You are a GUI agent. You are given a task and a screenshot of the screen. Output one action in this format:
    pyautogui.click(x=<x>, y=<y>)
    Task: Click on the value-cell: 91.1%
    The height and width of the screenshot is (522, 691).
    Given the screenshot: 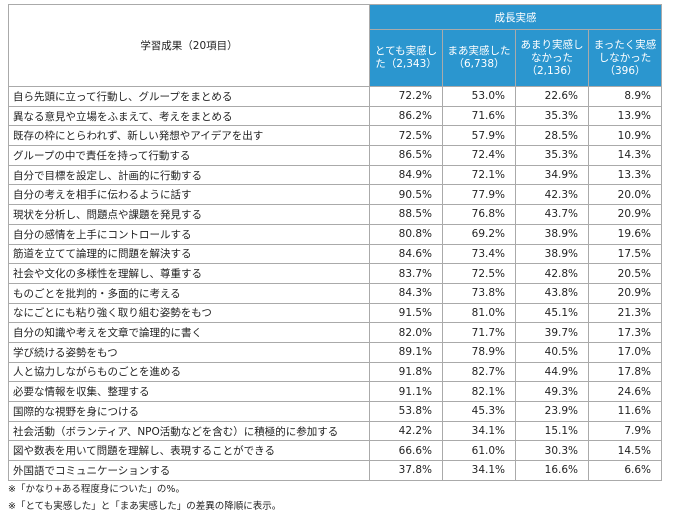 What is the action you would take?
    pyautogui.click(x=406, y=391)
    